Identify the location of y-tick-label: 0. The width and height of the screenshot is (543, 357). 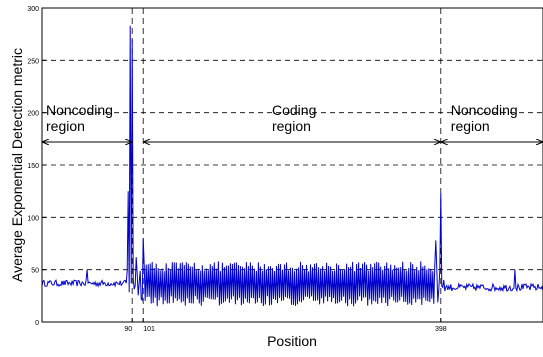
(37, 323).